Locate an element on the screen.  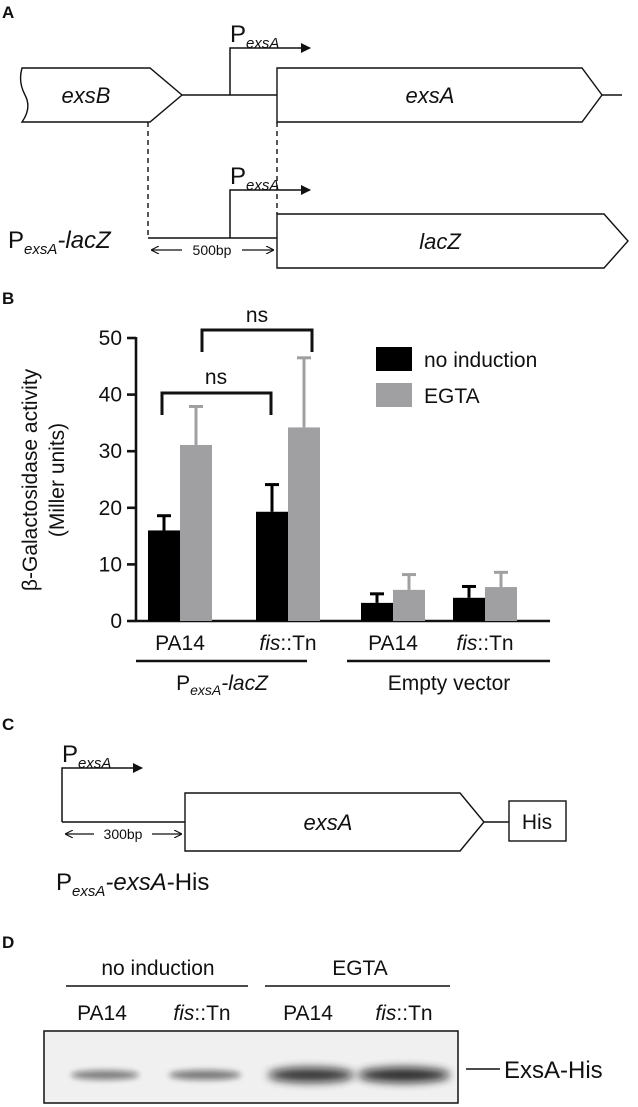
exsa-gene-shape-c is located at coordinates (334, 822).